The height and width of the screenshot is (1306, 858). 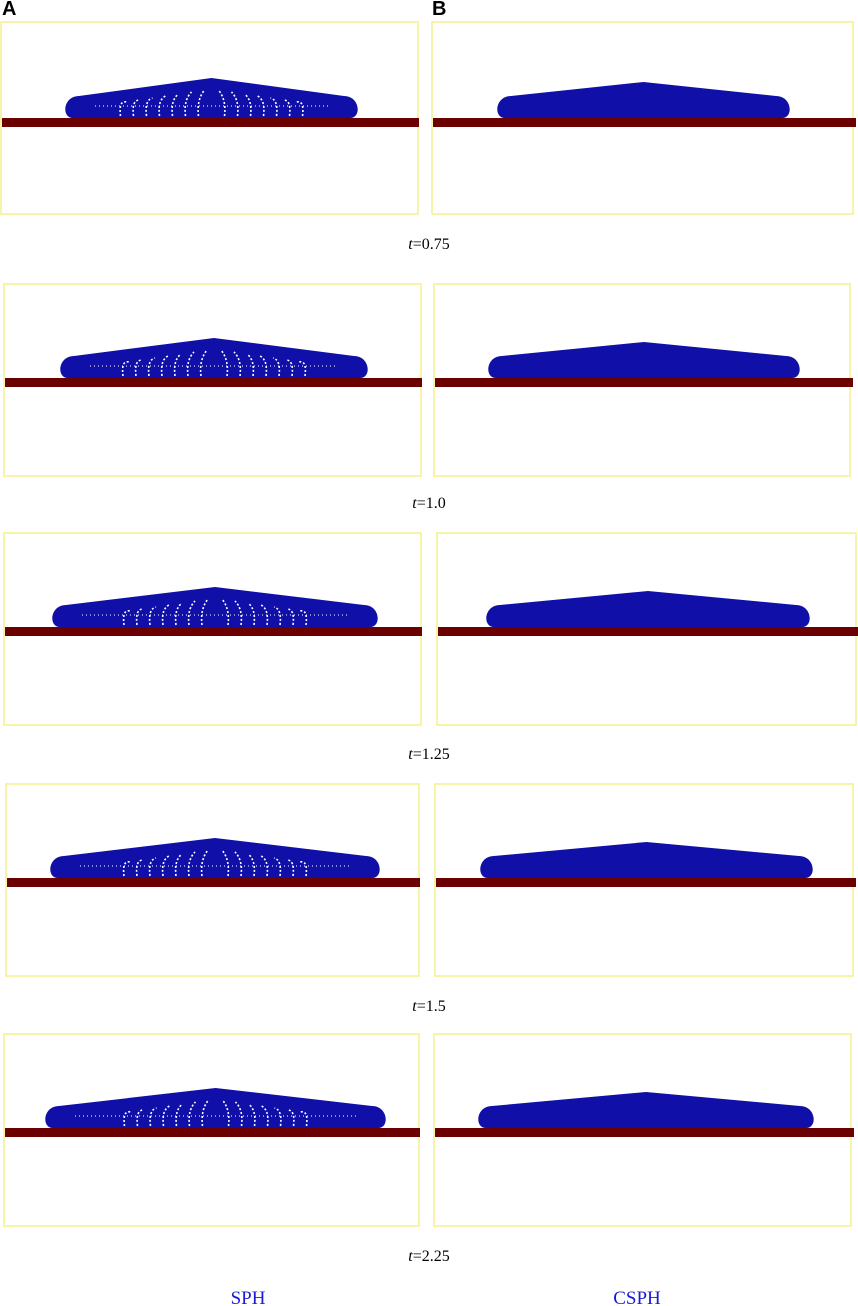 What do you see at coordinates (439, 10) in the screenshot?
I see `panel-label: B` at bounding box center [439, 10].